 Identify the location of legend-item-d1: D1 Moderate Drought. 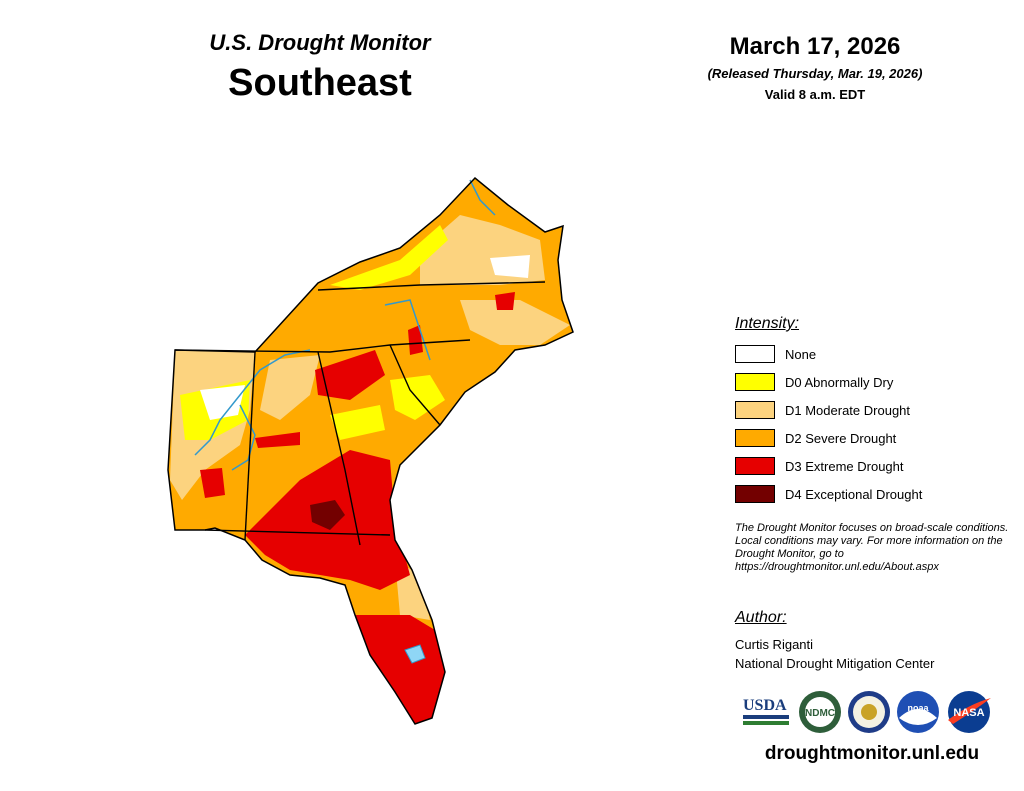
(822, 410).